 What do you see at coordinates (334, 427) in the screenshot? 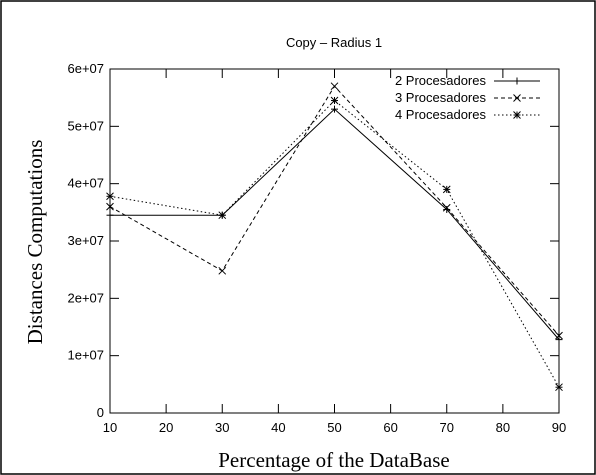
I see `x-tick-label: 50` at bounding box center [334, 427].